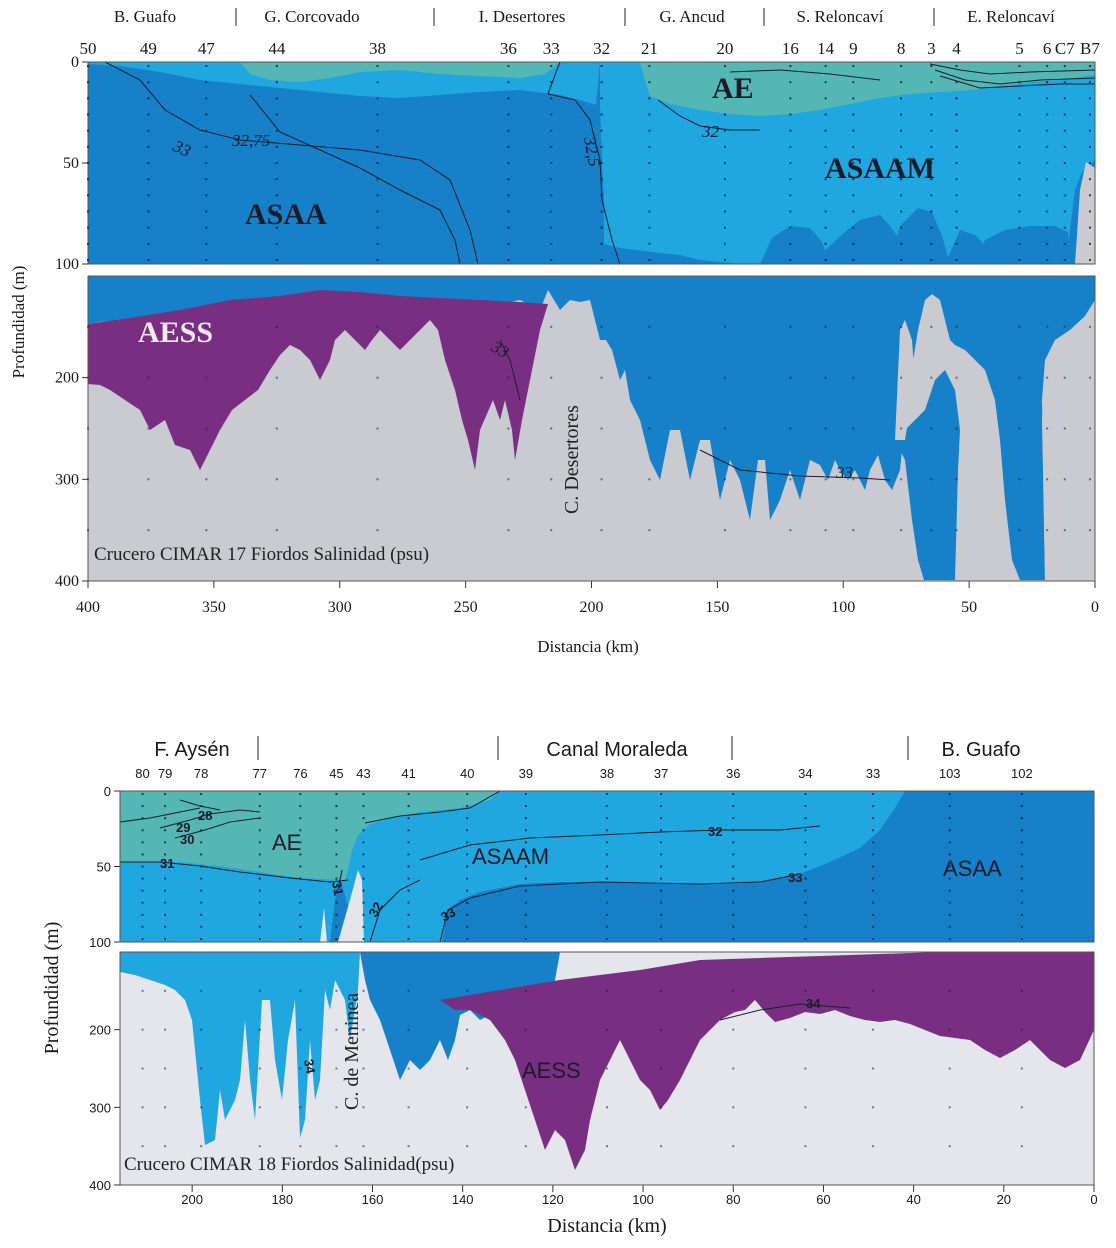  I want to click on y-tick-label: 100, so click(67, 264).